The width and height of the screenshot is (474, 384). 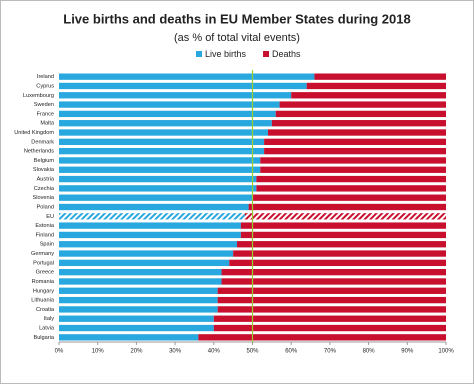 I want to click on legend-label: Live births, so click(x=226, y=54).